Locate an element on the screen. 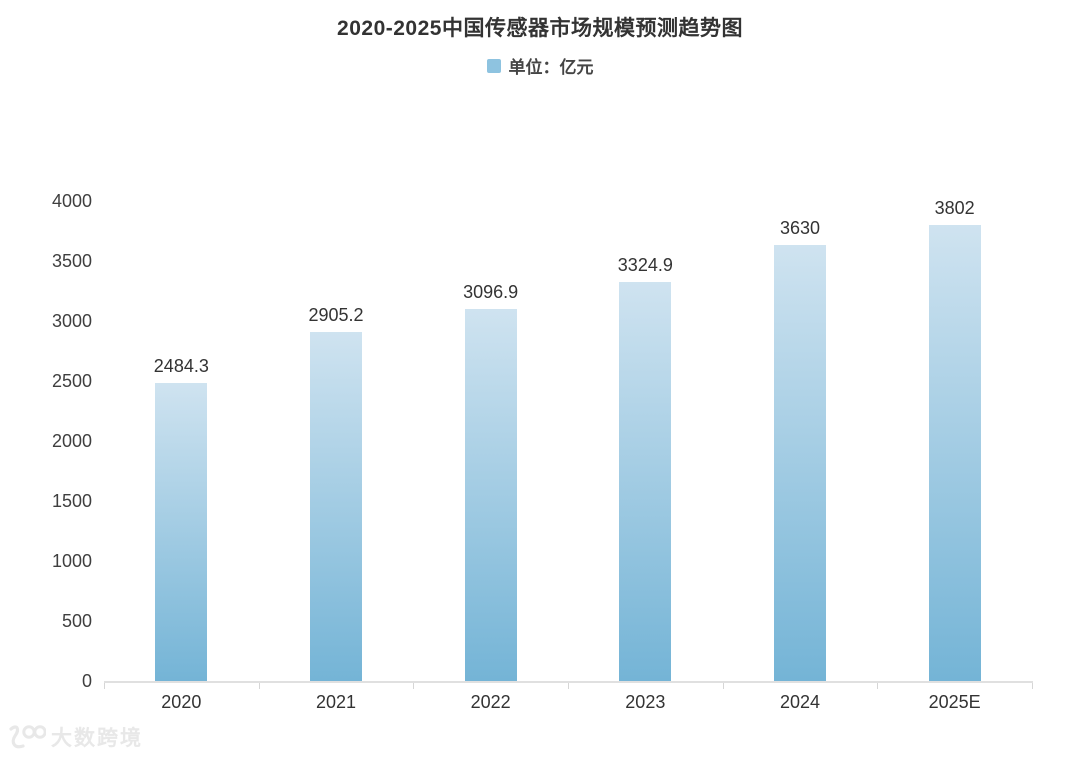 This screenshot has height=764, width=1080. bar-value-label: 2905.2 is located at coordinates (336, 315).